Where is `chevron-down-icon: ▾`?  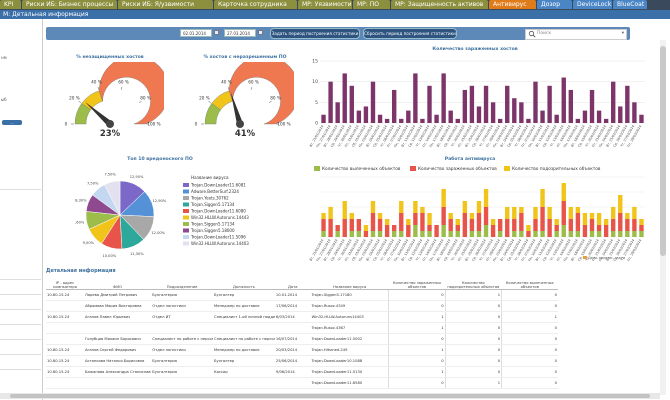 chevron-down-icon: ▾ is located at coordinates (622, 33).